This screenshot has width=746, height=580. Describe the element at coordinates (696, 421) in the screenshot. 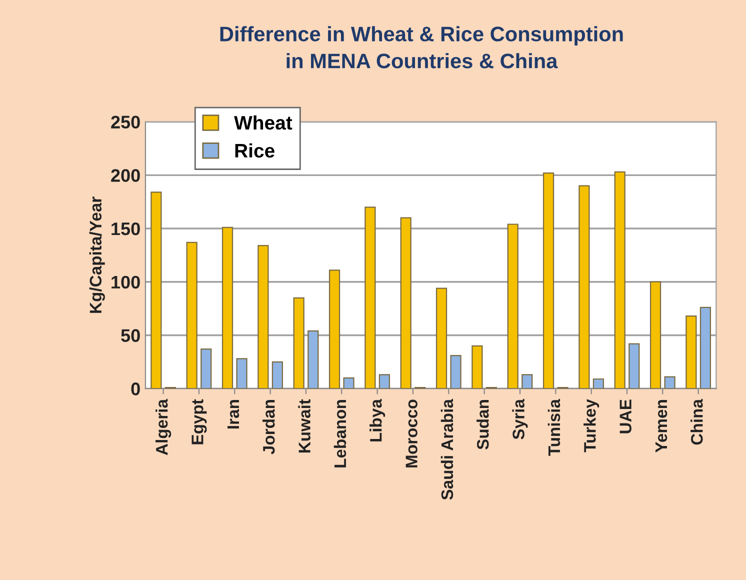

I see `x-tick-label: China` at that location.